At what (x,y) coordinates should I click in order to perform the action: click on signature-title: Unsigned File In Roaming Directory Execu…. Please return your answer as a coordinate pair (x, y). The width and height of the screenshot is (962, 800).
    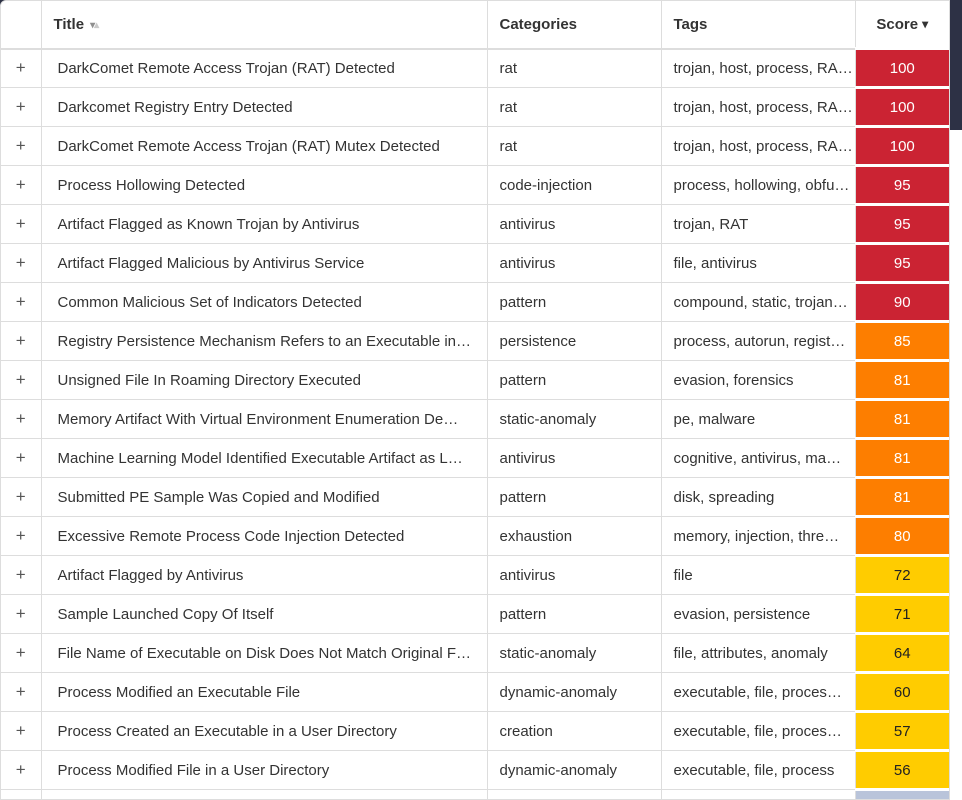
    Looking at the image, I should click on (263, 380).